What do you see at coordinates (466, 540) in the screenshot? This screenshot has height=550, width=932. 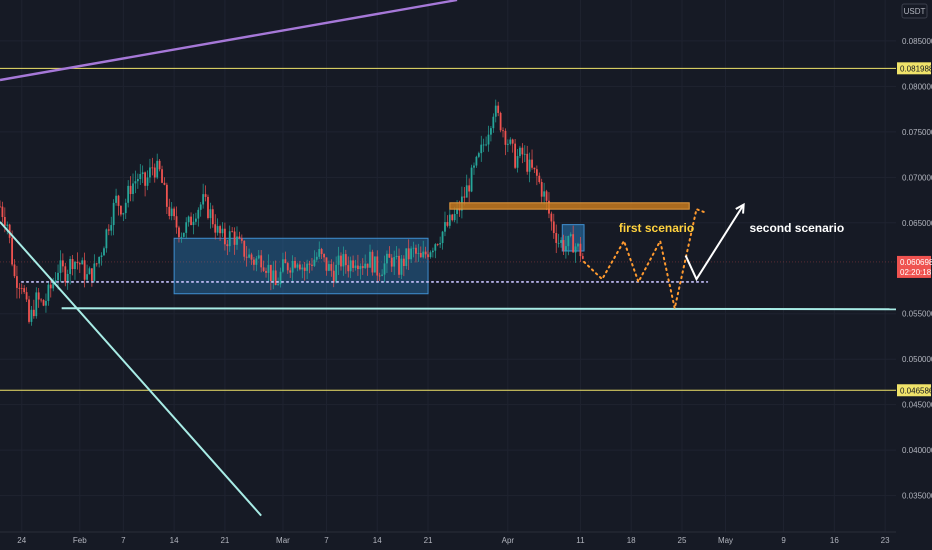 I see `time-axis: 24 Feb 7 14 21 Mar 7 14 21 Apr 11 18 25 May 9 16 23` at bounding box center [466, 540].